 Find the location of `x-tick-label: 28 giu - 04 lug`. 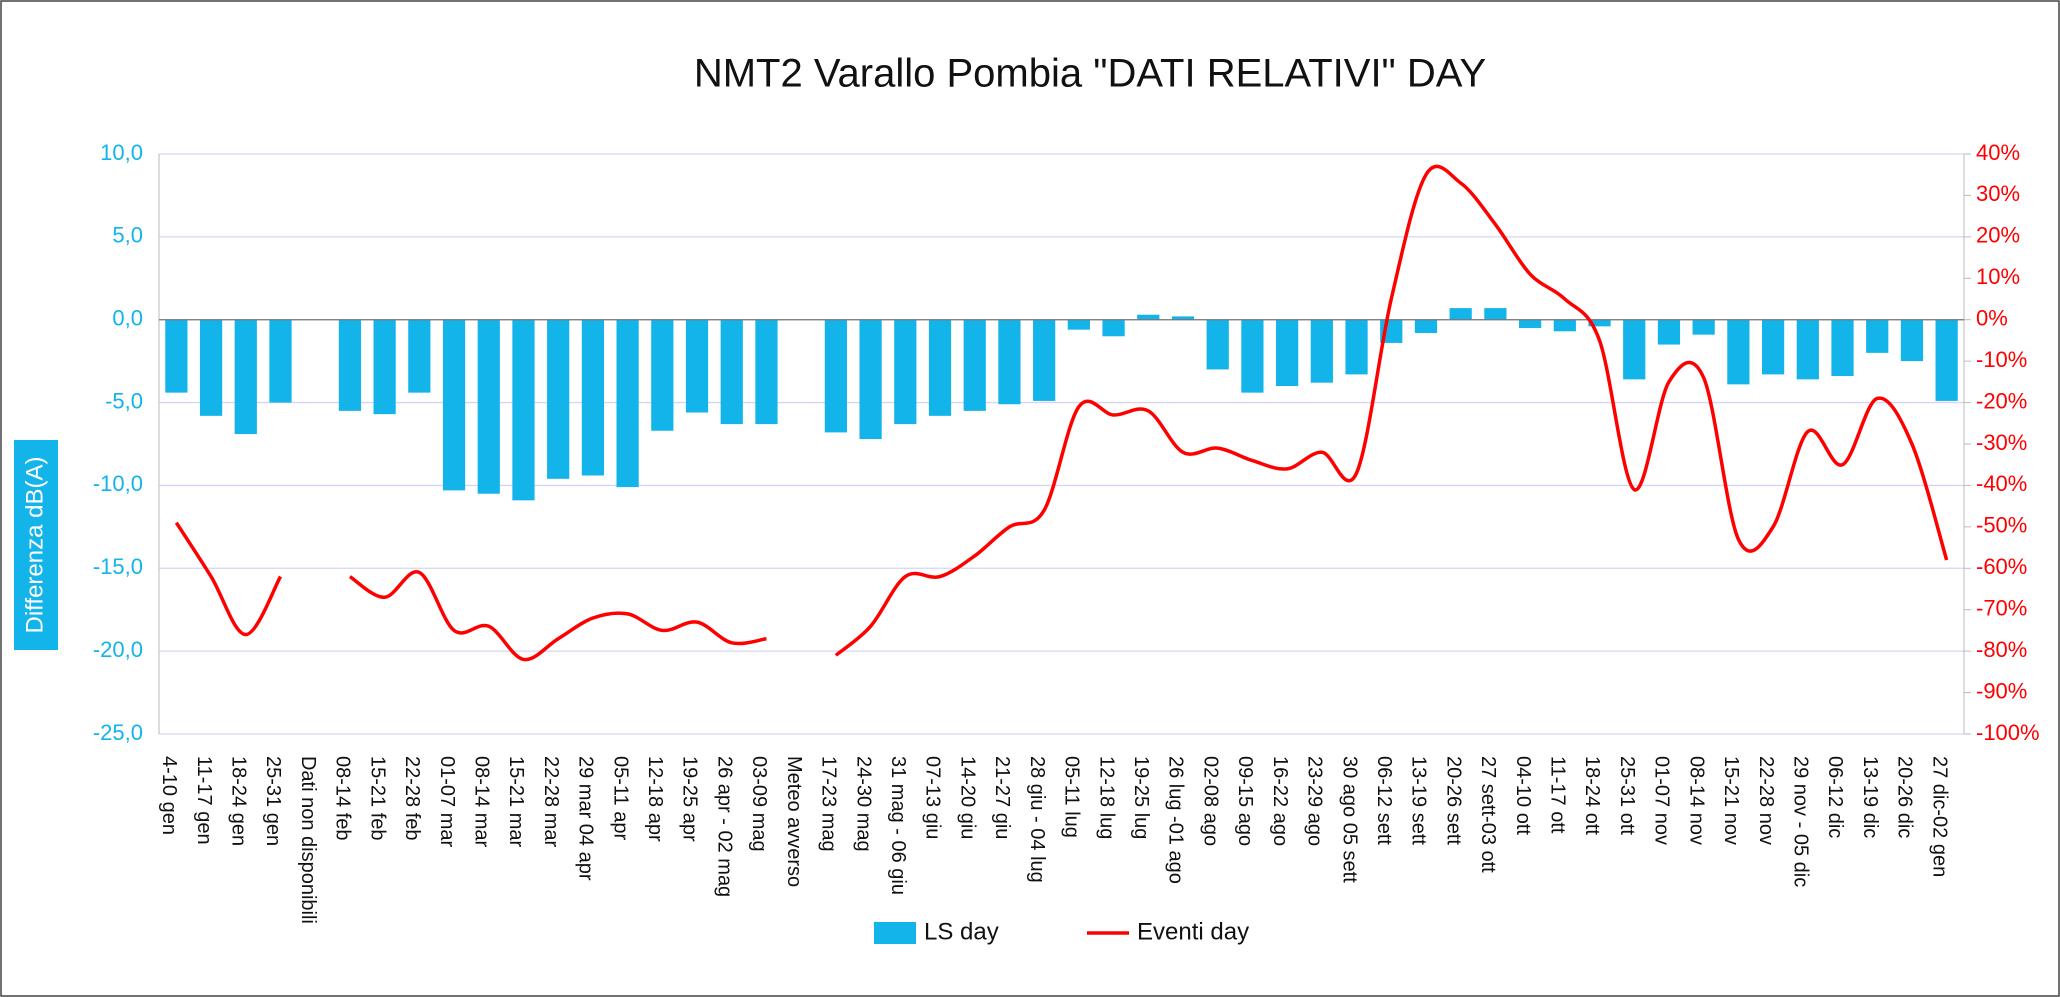

x-tick-label: 28 giu - 04 lug is located at coordinates (1037, 819).